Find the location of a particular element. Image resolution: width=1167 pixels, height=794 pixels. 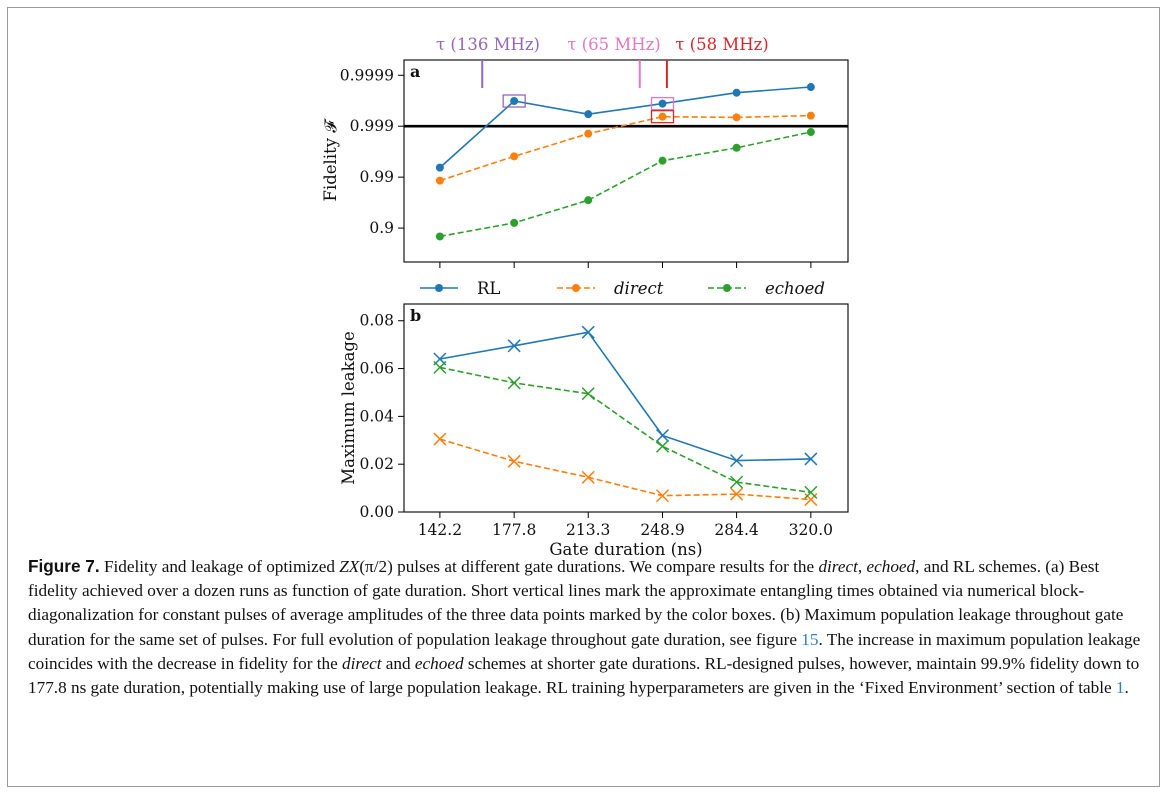

legend-marker-RL is located at coordinates (439, 288).